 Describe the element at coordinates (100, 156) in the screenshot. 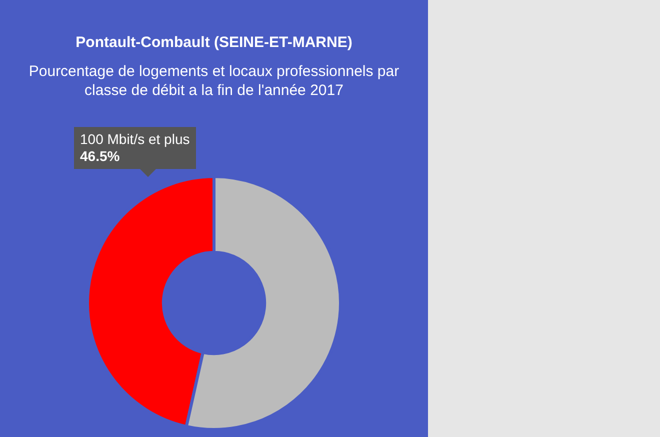

I see `data-label: 46.5%` at that location.